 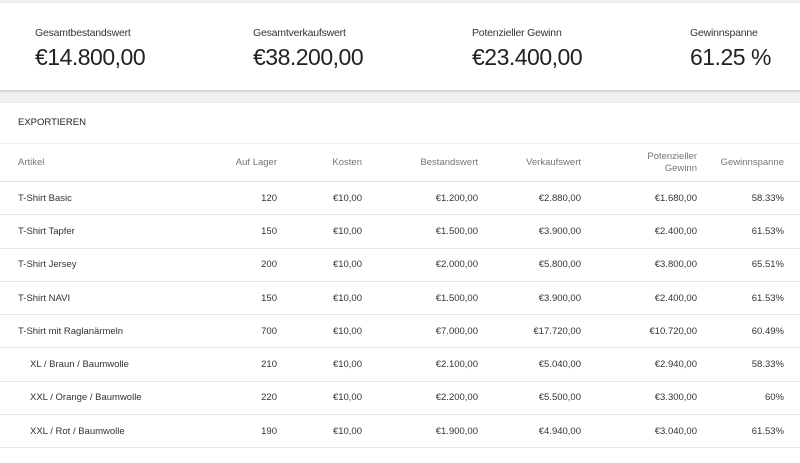 What do you see at coordinates (246, 198) in the screenshot?
I see `cell-auf-lager: 120` at bounding box center [246, 198].